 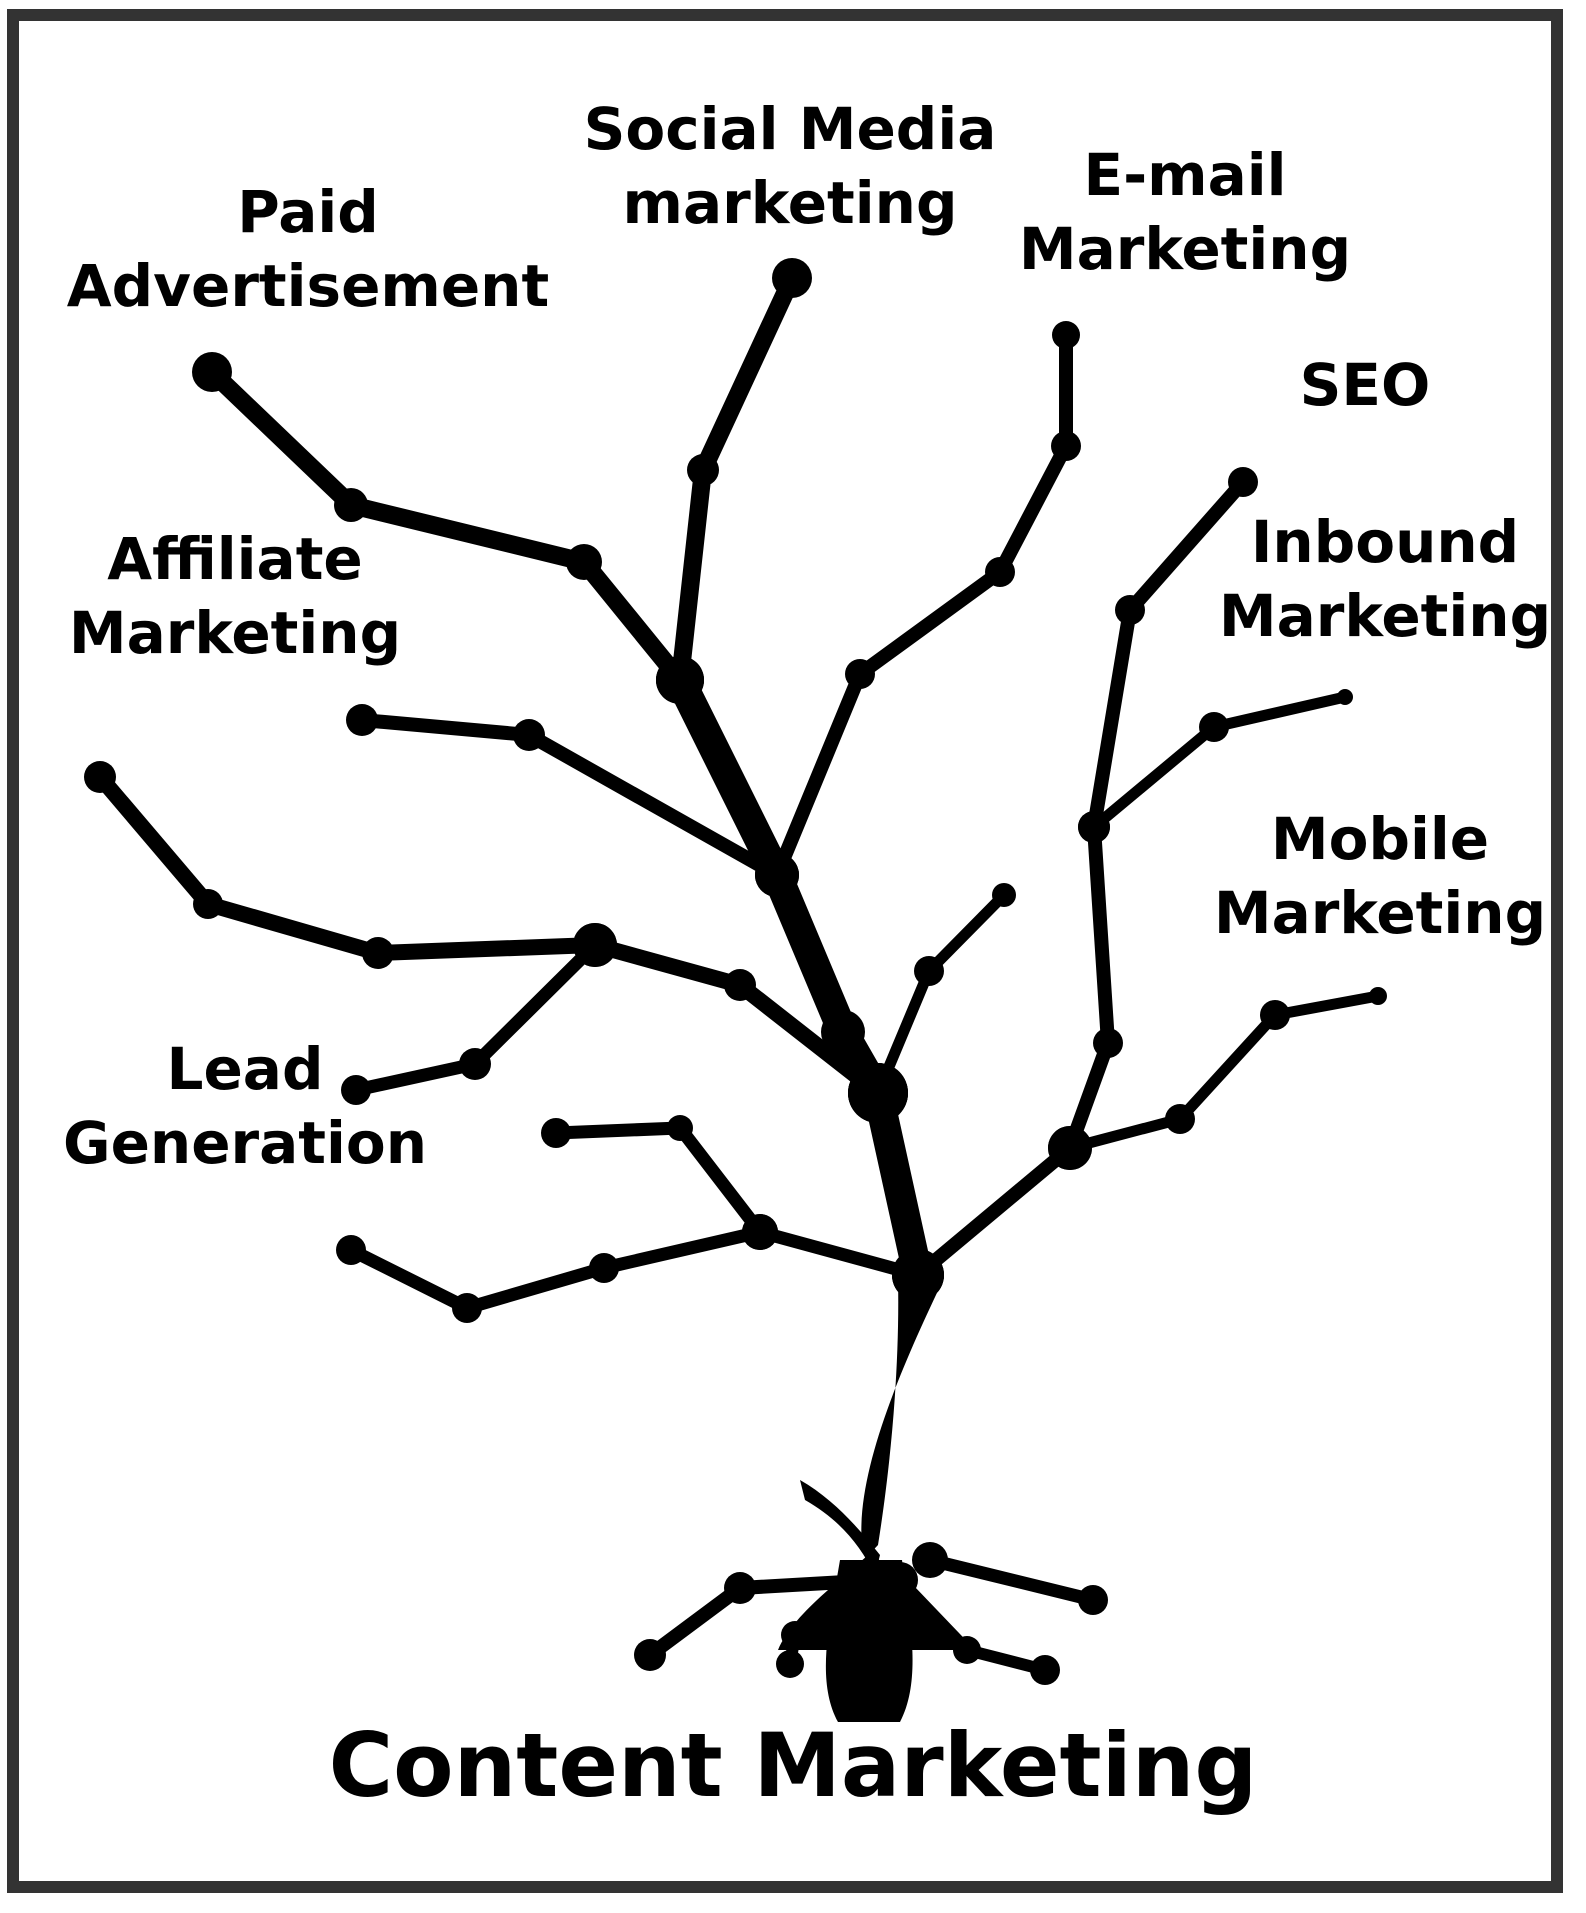 What do you see at coordinates (235, 559) in the screenshot?
I see `label-affiliate-line1: Affiliate` at bounding box center [235, 559].